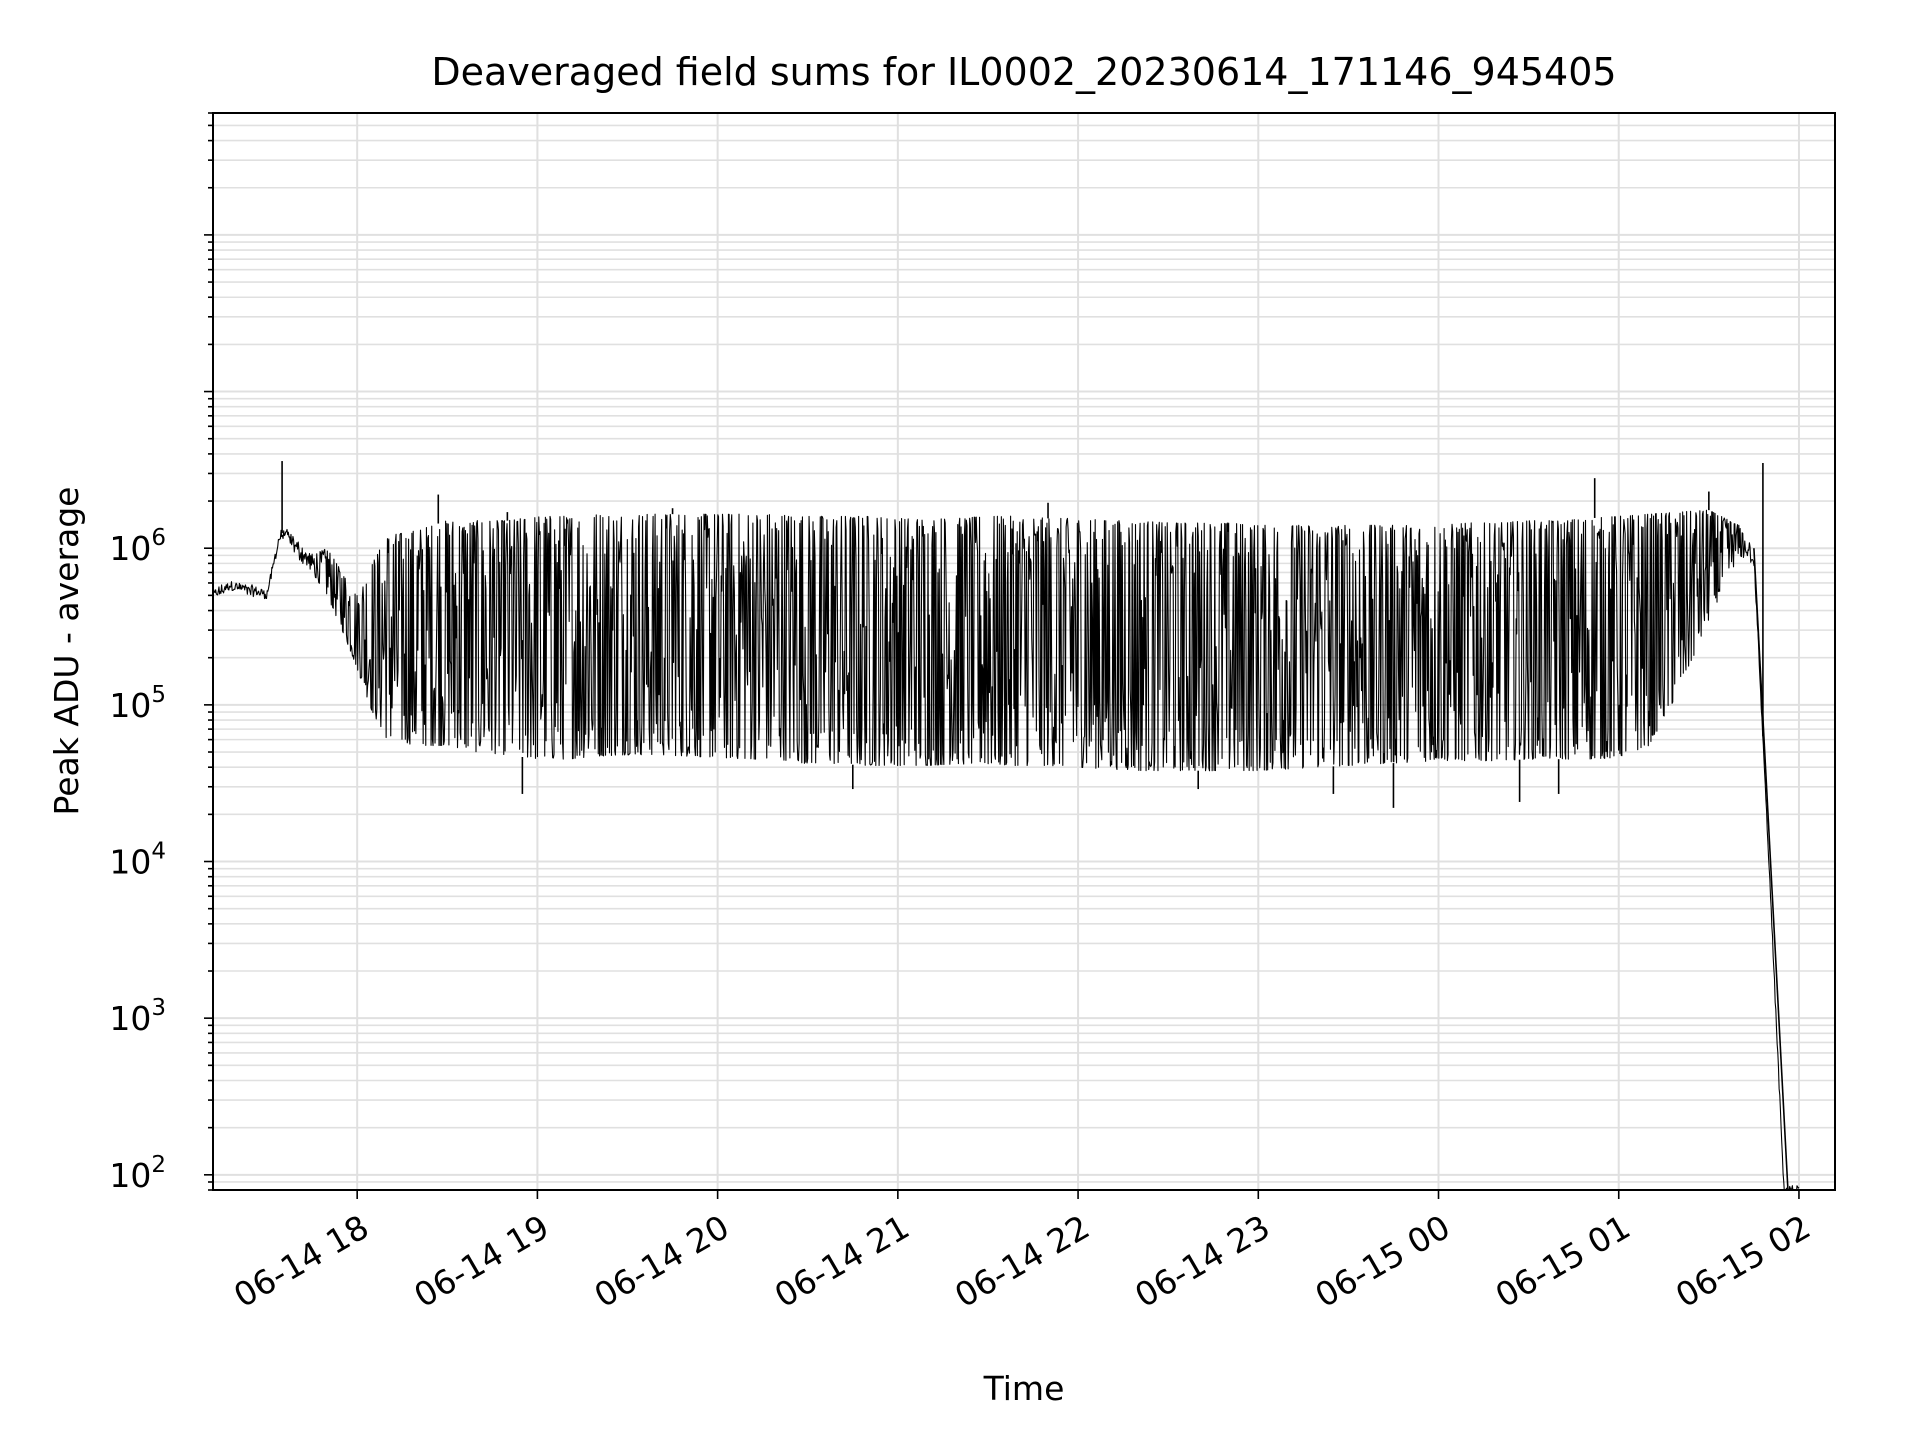 The height and width of the screenshot is (1445, 1920). I want to click on y-tick-label: 10⁵, so click(137, 703).